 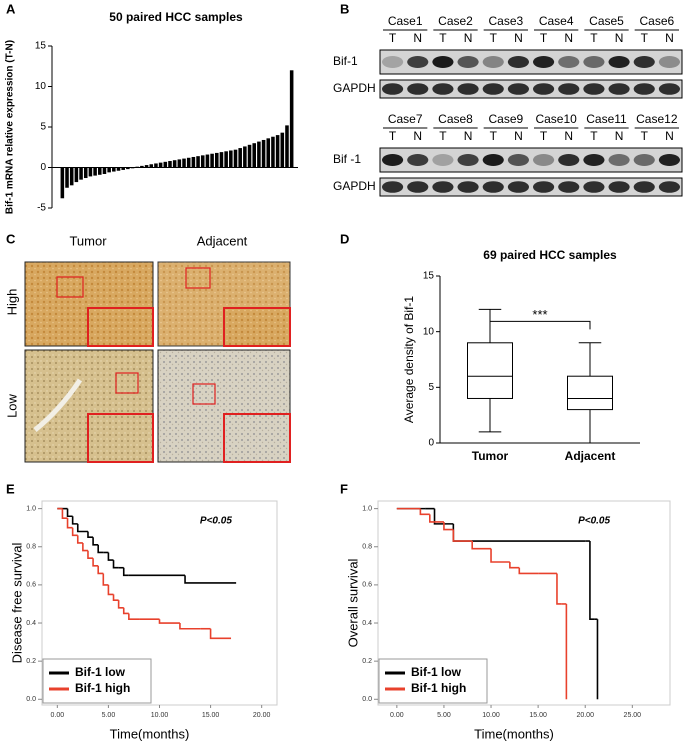 What do you see at coordinates (455, 119) in the screenshot?
I see `case-label: Case8` at bounding box center [455, 119].